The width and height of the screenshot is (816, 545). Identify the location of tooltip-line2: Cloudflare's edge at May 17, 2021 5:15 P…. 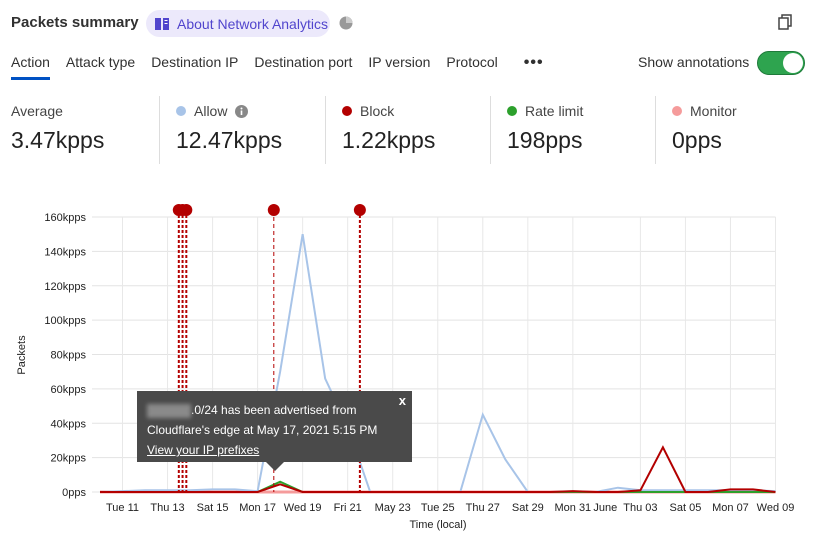
(262, 430).